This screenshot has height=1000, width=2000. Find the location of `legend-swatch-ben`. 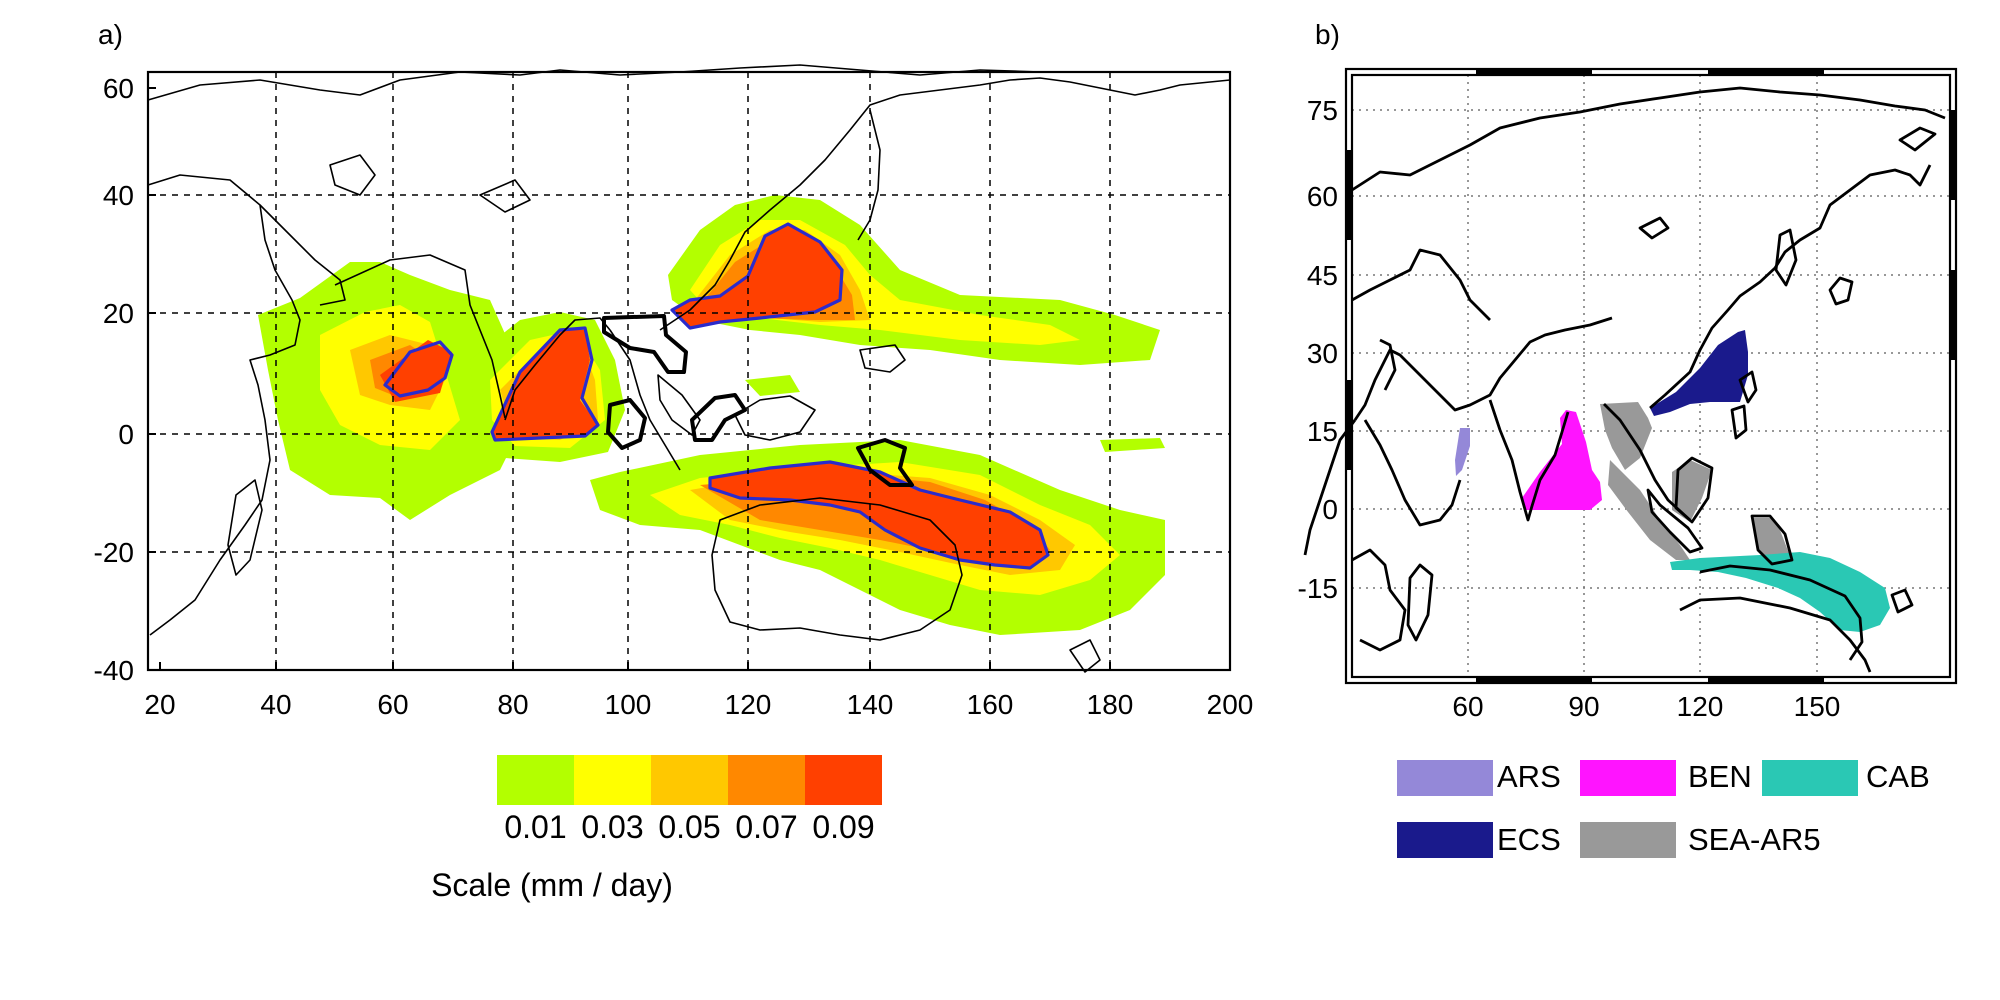

legend-swatch-ben is located at coordinates (1628, 778).